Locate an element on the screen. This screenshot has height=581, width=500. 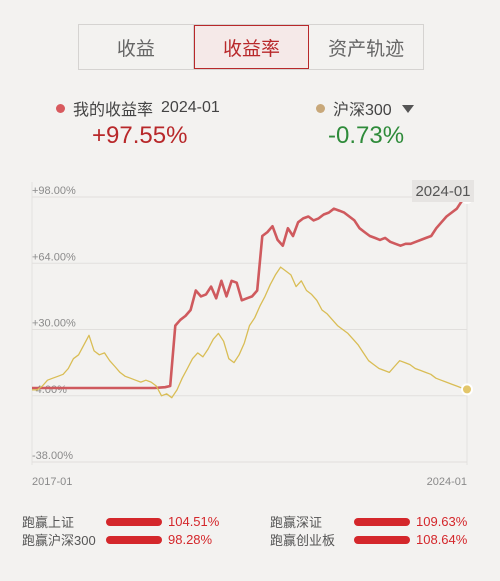
stat-item: 跑赢沪深300 98.28% is located at coordinates (117, 539).